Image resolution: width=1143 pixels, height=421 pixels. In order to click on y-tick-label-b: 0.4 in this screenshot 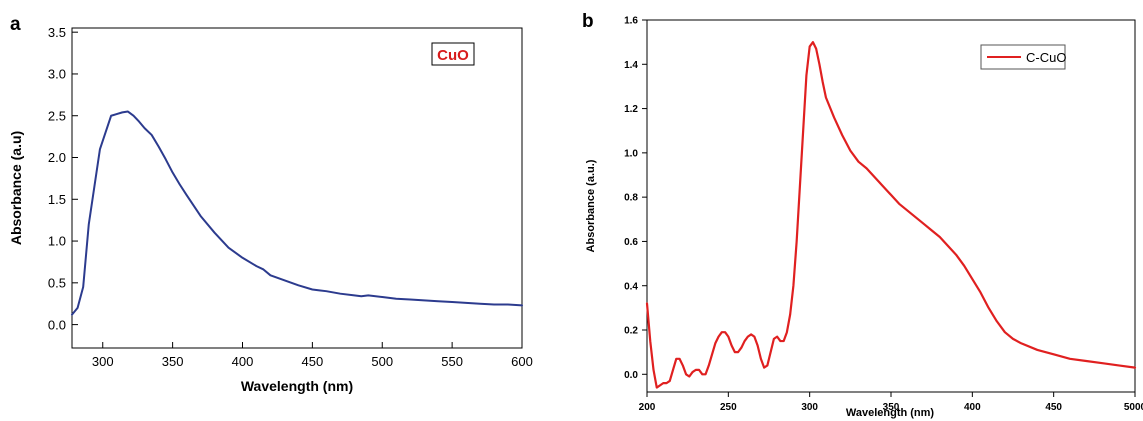, I will do `click(631, 286)`.